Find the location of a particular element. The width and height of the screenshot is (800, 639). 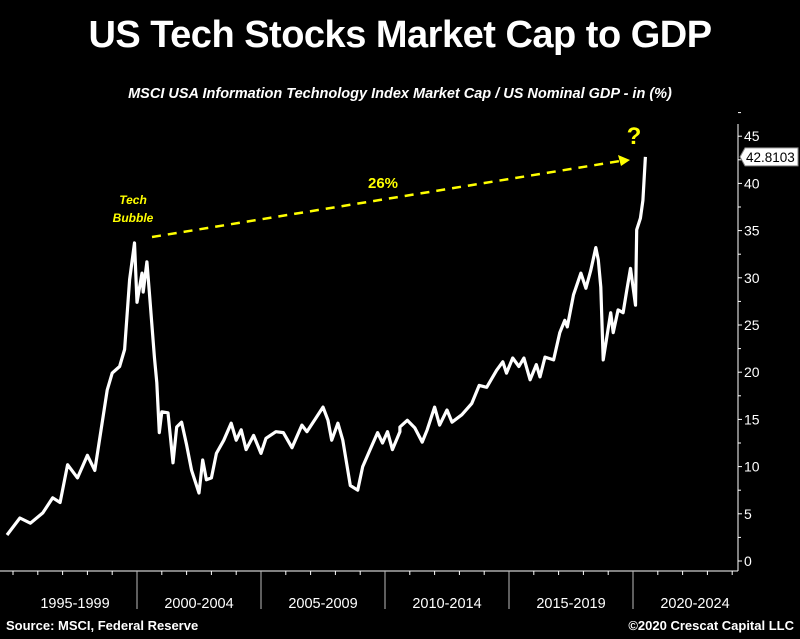

x-tick-label: 2015-2019 is located at coordinates (570, 604).